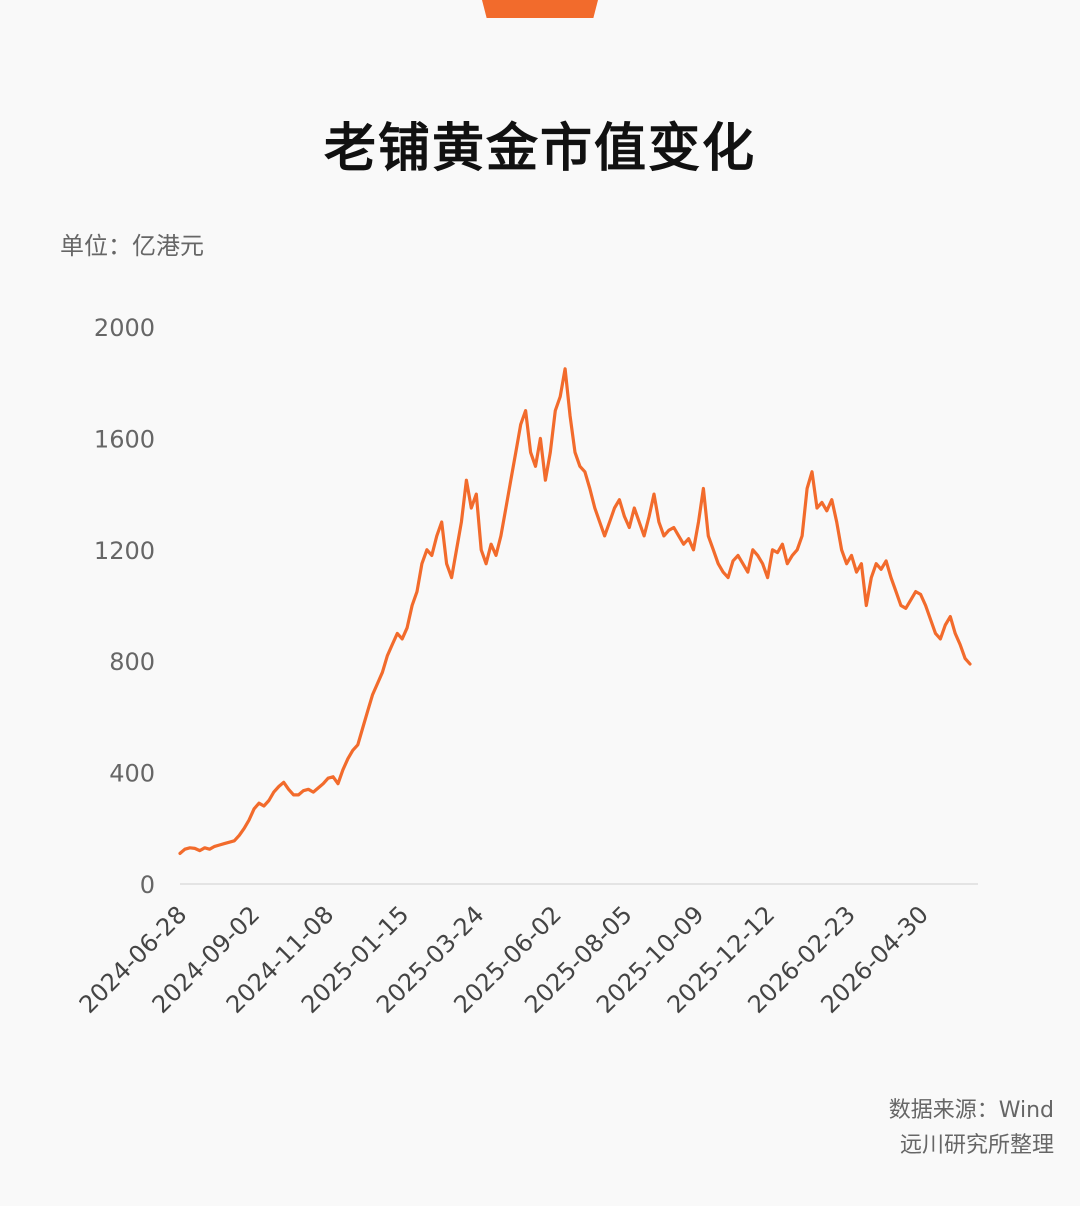 The image size is (1080, 1206). Describe the element at coordinates (124, 328) in the screenshot. I see `y-tick-label: 2000` at that location.